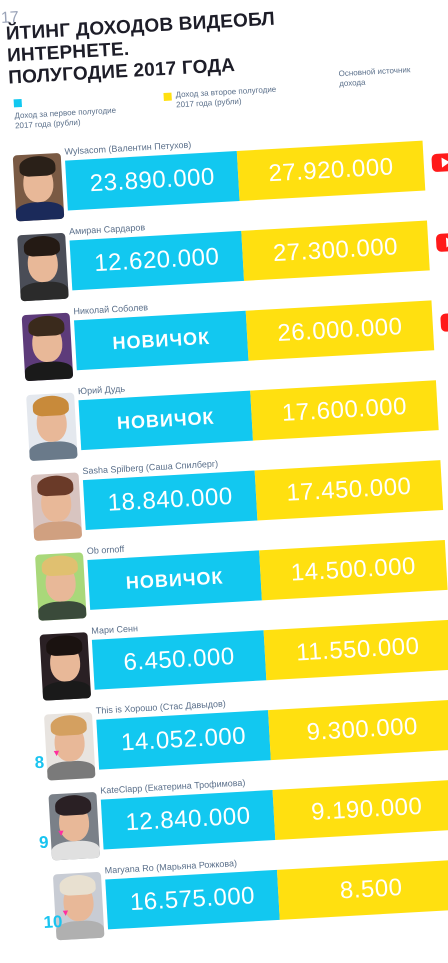  What do you see at coordinates (335, 250) in the screenshot?
I see `second-half-income: 27.300.000` at bounding box center [335, 250].